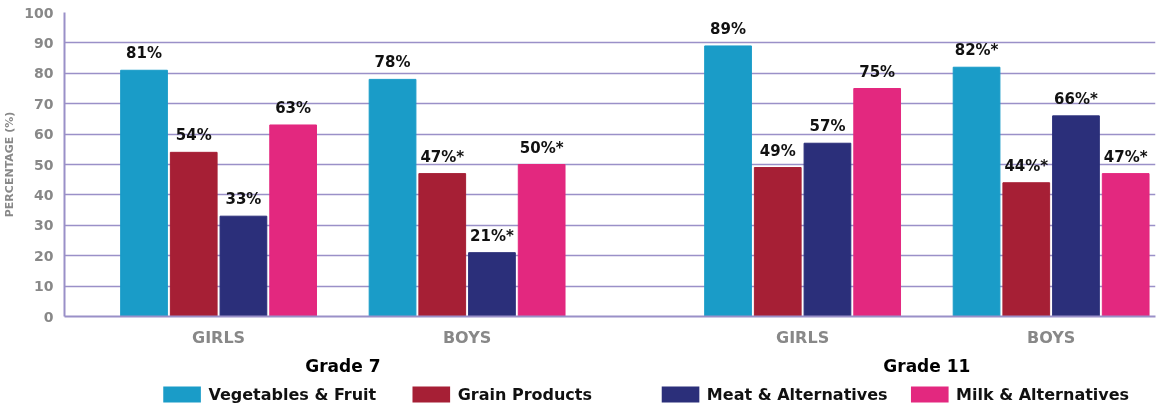  What do you see at coordinates (525, 394) in the screenshot?
I see `legend-label: Grain Products` at bounding box center [525, 394].